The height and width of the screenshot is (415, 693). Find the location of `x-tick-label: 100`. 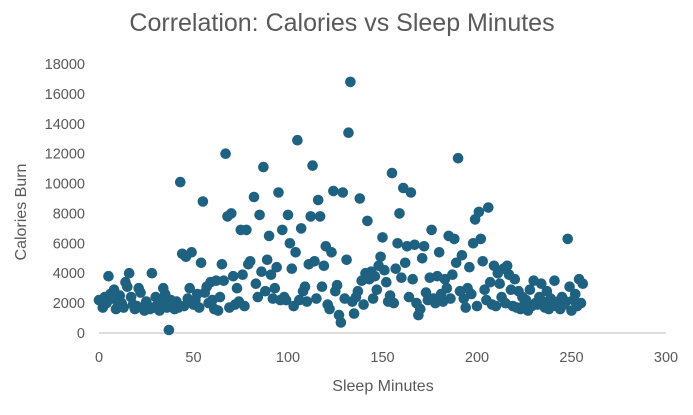

x-tick-label: 100 is located at coordinates (288, 358).